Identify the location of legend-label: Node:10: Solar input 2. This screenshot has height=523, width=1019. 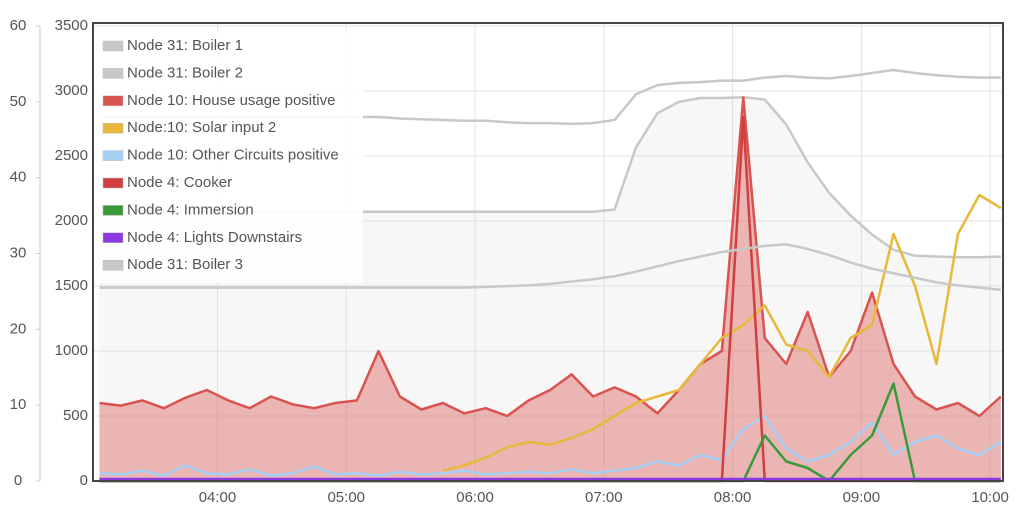
(201, 127).